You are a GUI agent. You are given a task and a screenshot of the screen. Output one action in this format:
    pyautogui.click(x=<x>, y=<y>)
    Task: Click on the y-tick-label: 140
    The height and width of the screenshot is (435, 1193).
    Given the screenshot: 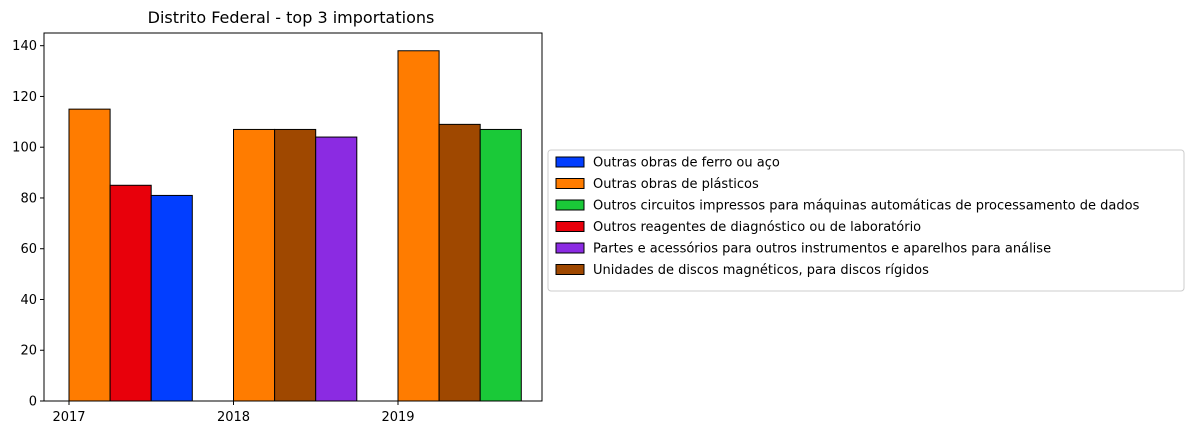 What is the action you would take?
    pyautogui.click(x=24, y=46)
    